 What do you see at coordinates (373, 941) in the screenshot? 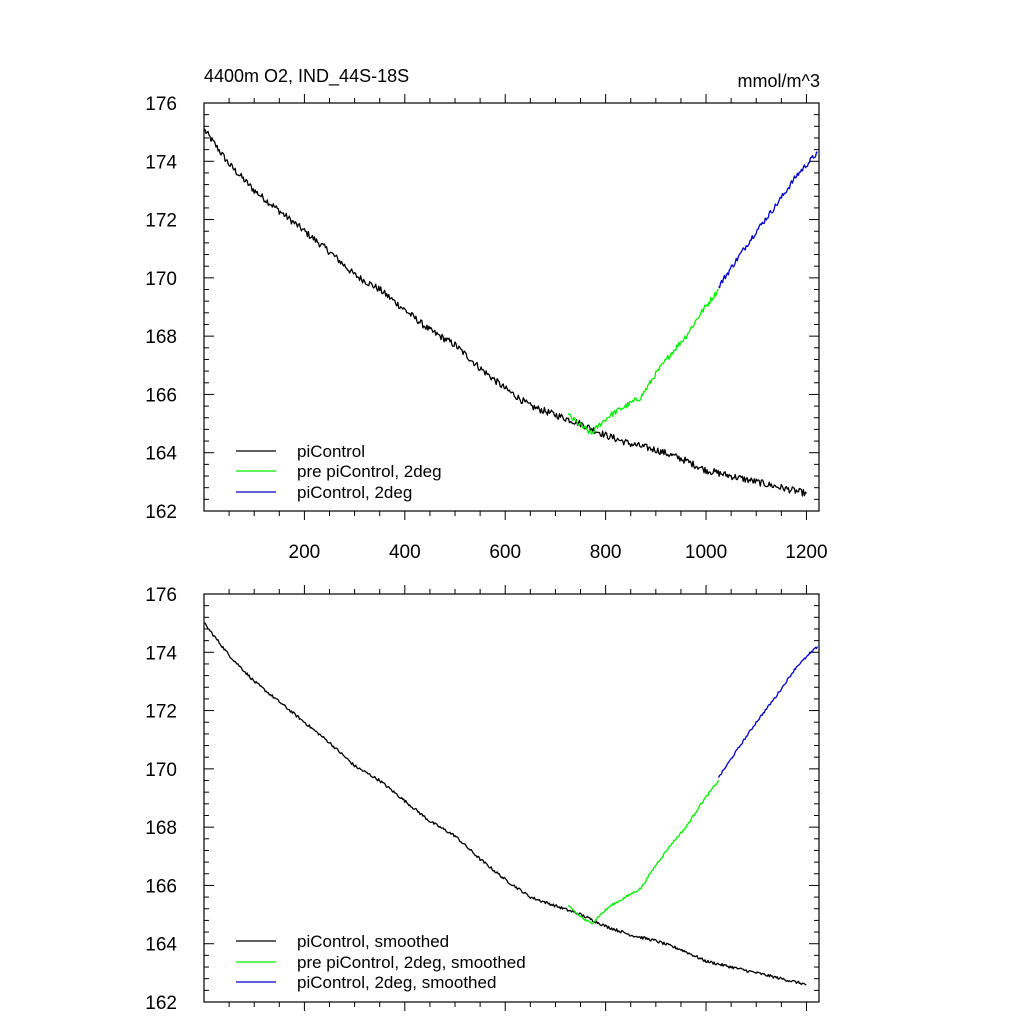
I see `legend-label-picontrol-smoothed: piControl, smoothed` at bounding box center [373, 941].